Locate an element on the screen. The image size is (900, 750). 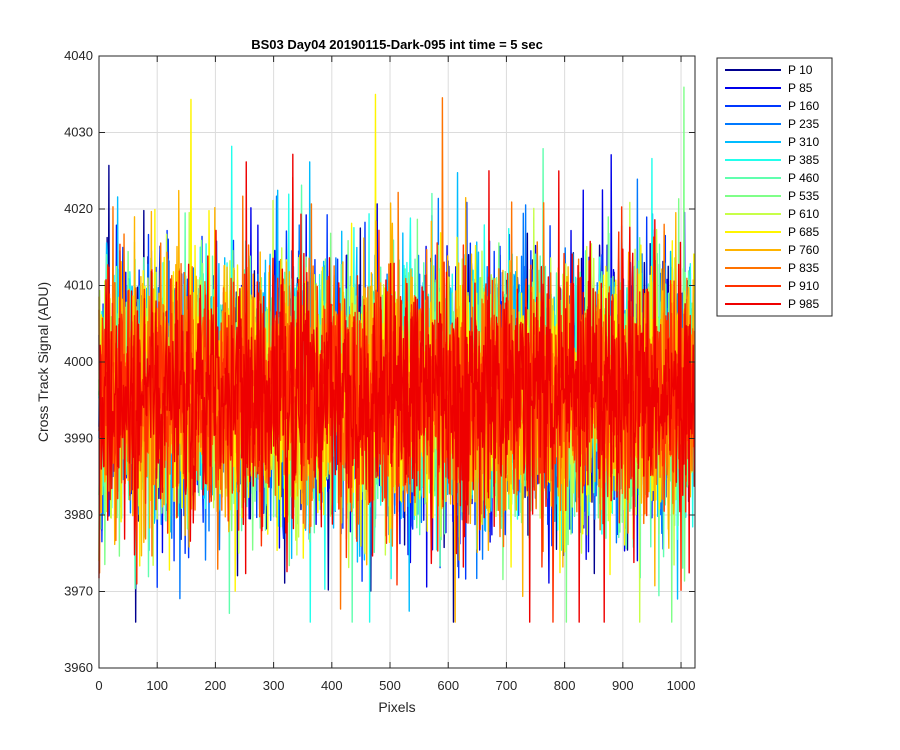
legend-entry-label: P 760 is located at coordinates (803, 250).